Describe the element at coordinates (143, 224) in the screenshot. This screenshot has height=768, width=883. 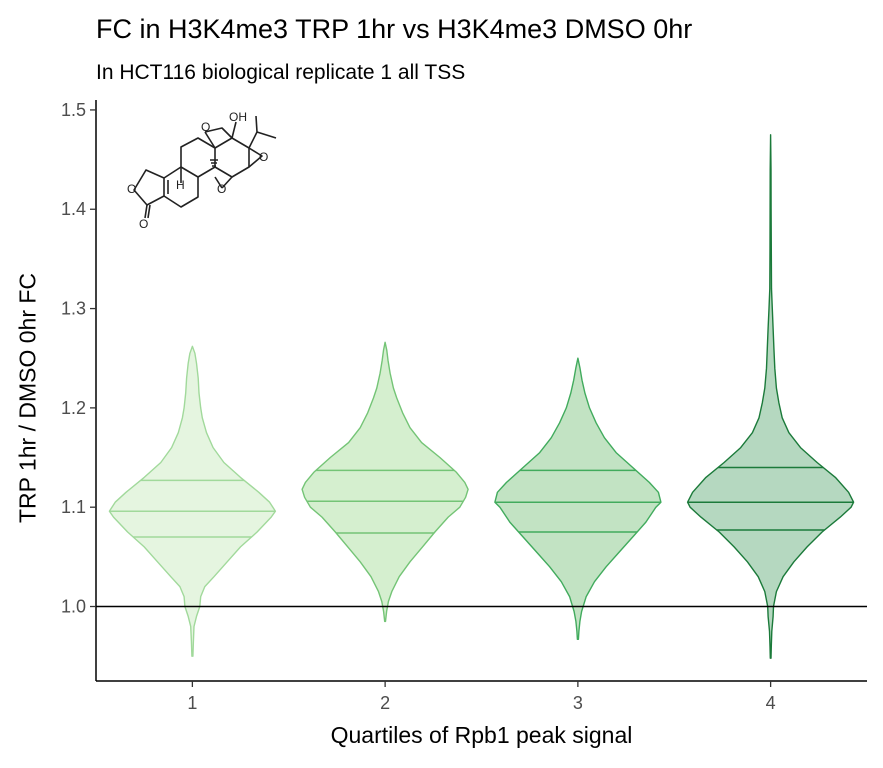
I see `molecule-label-o5: O` at that location.